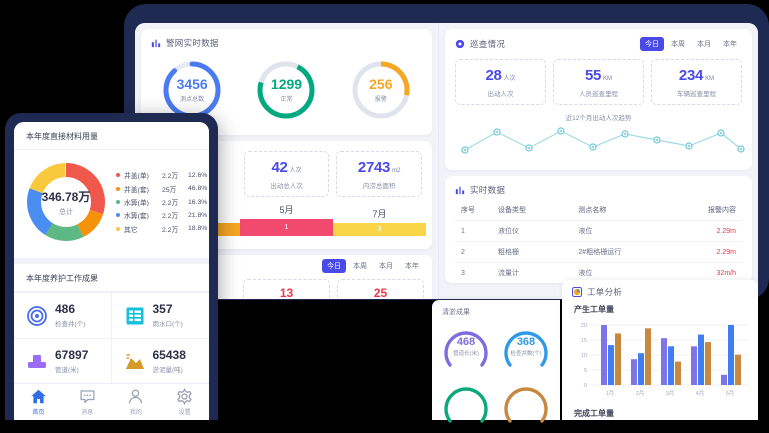 Image resolution: width=769 pixels, height=433 pixels. I want to click on nav-label: 首页, so click(38, 413).